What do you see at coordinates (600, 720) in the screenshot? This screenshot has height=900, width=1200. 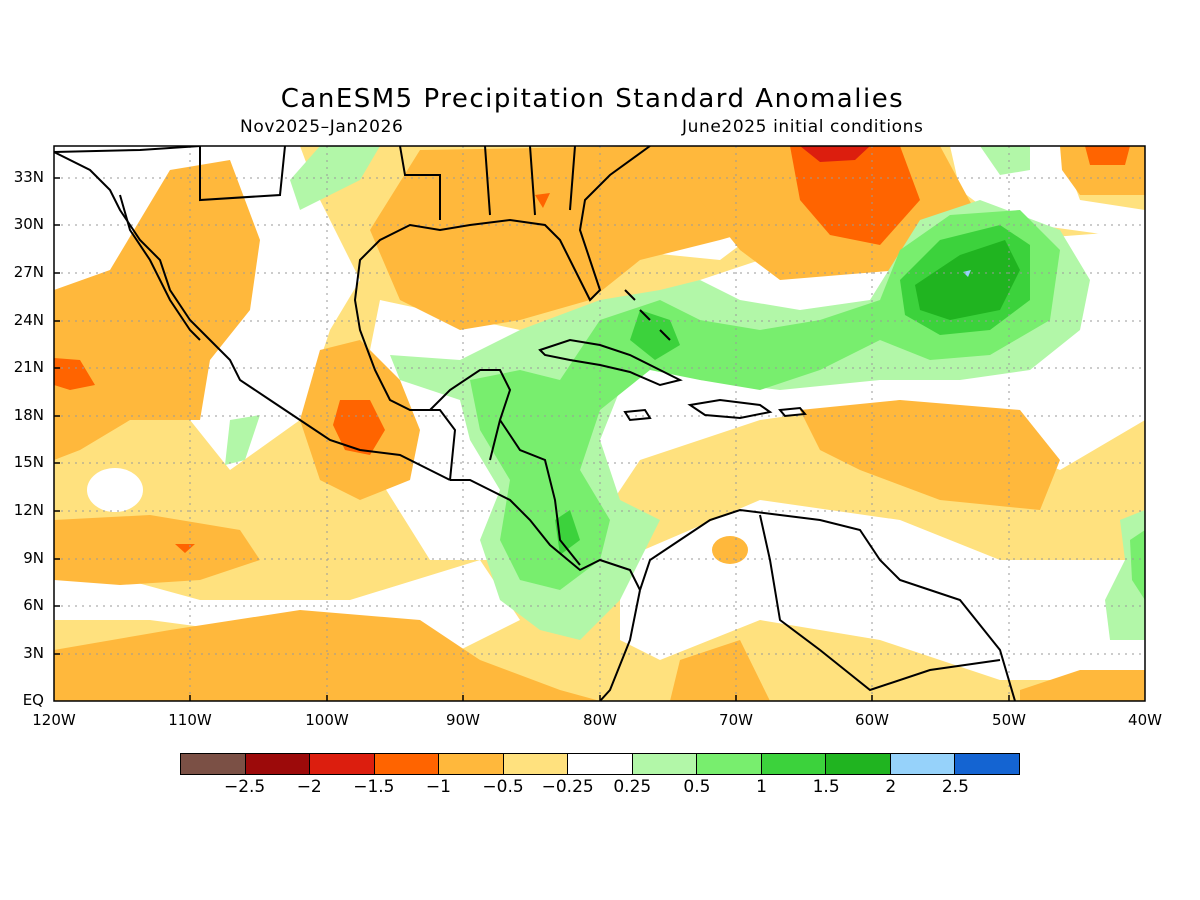 I see `lon-label-80w: 80W` at bounding box center [600, 720].